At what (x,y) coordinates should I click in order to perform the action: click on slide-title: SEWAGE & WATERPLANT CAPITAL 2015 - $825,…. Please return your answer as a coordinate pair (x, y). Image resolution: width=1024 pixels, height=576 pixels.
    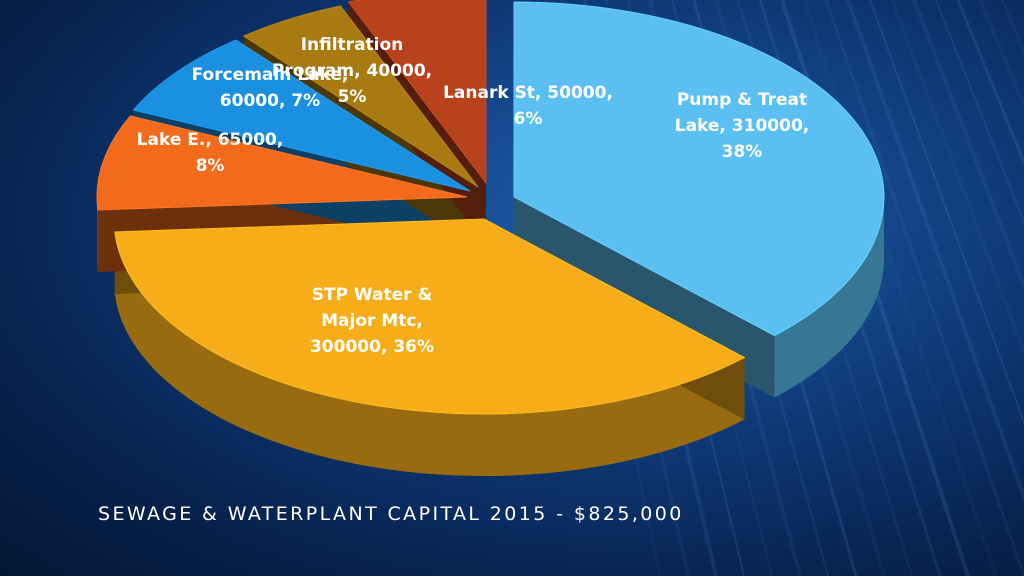
    Looking at the image, I should click on (391, 514).